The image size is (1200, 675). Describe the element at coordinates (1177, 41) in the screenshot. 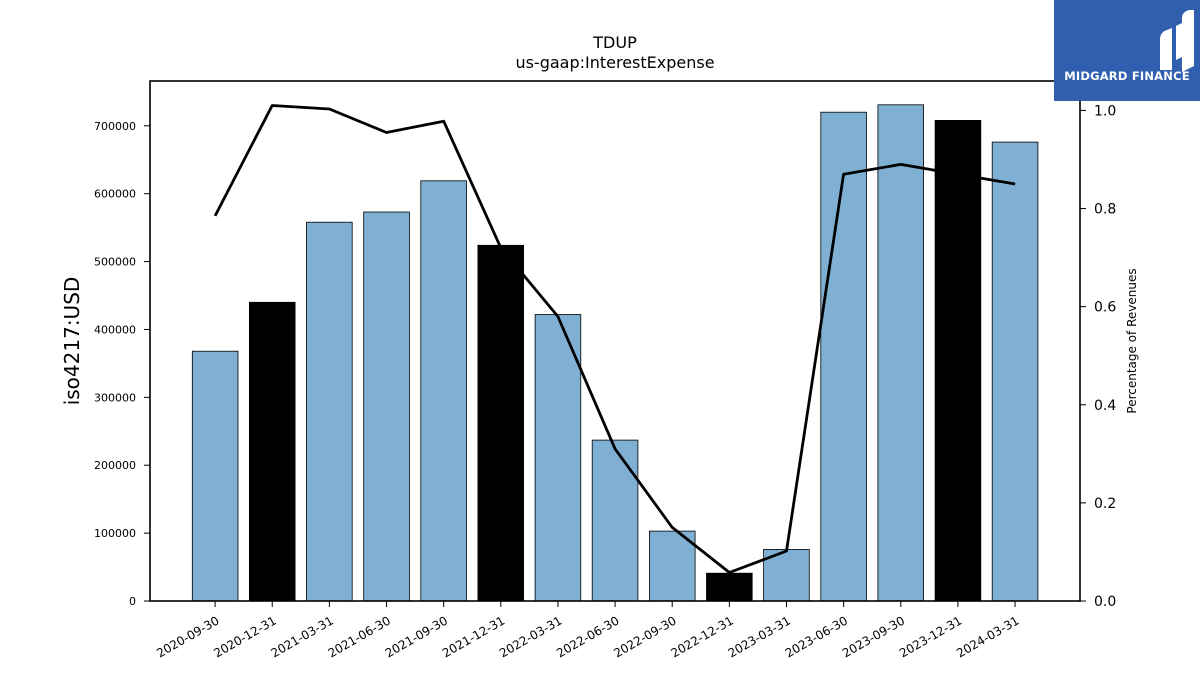

I see `midgard-logo-icon` at that location.